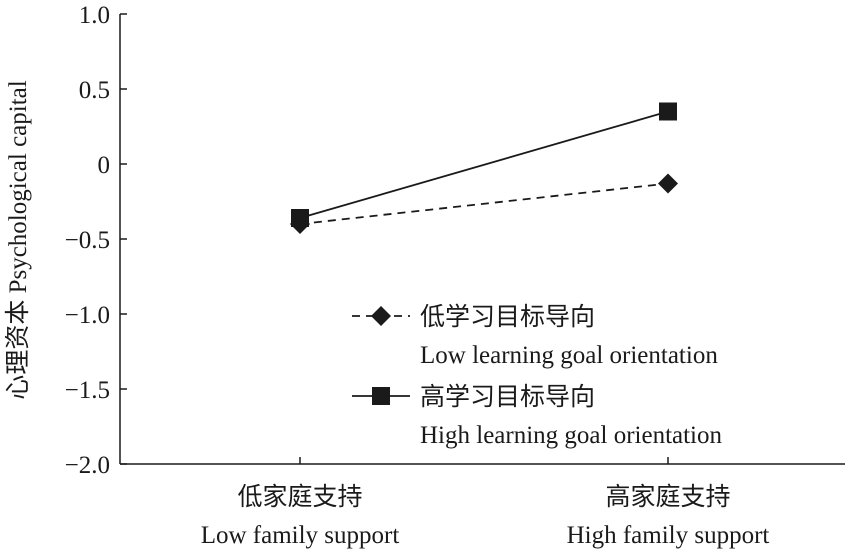  Describe the element at coordinates (668, 535) in the screenshot. I see `x-tick-label-en: High family support` at that location.